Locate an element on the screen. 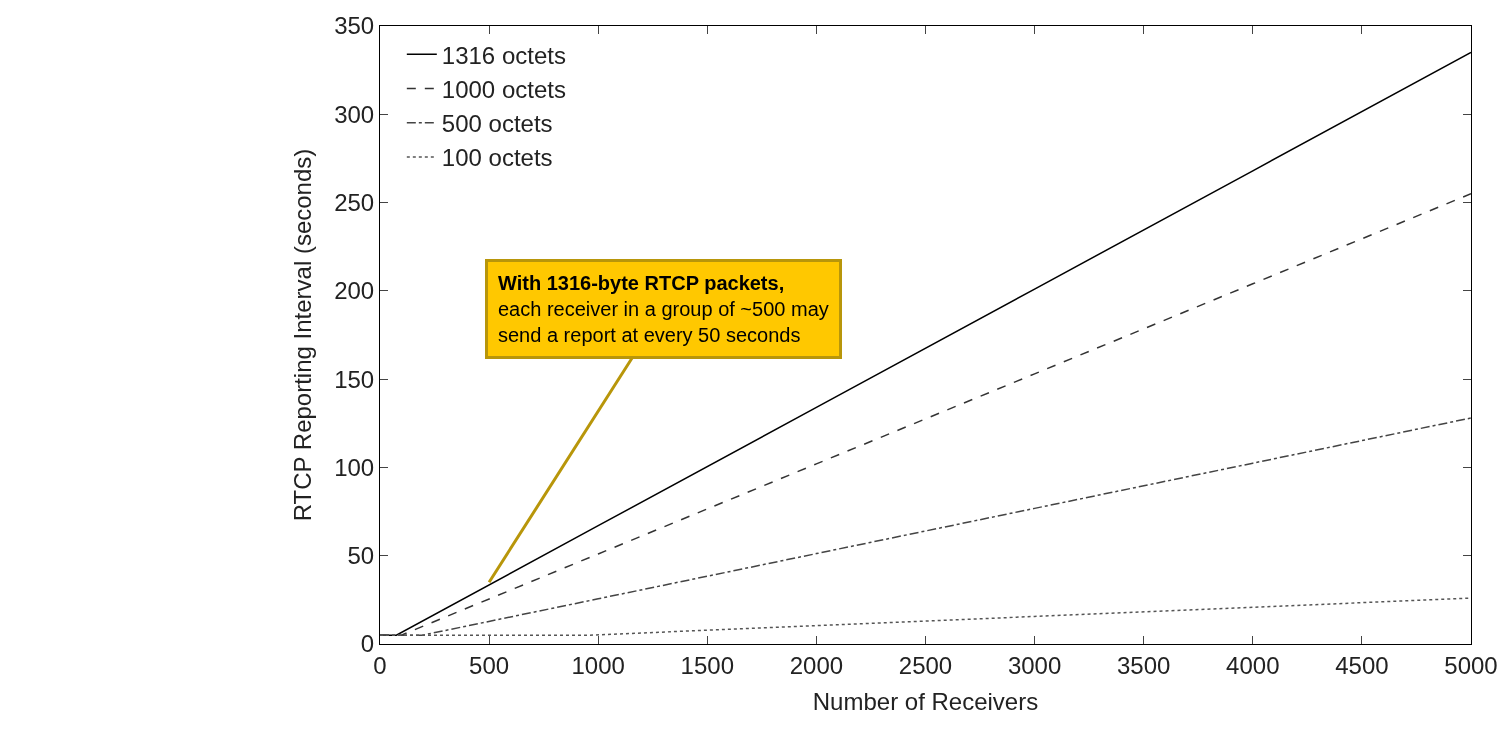 The width and height of the screenshot is (1511, 744). legend-label: 500 octets is located at coordinates (497, 124).